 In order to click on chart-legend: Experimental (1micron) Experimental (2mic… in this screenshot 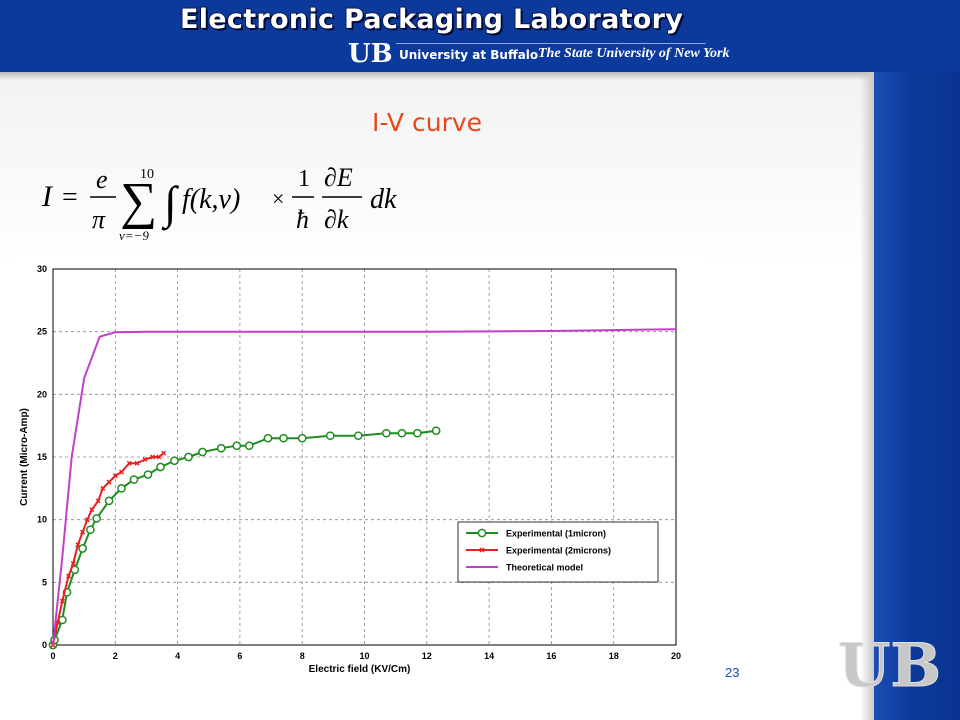, I will do `click(558, 552)`.